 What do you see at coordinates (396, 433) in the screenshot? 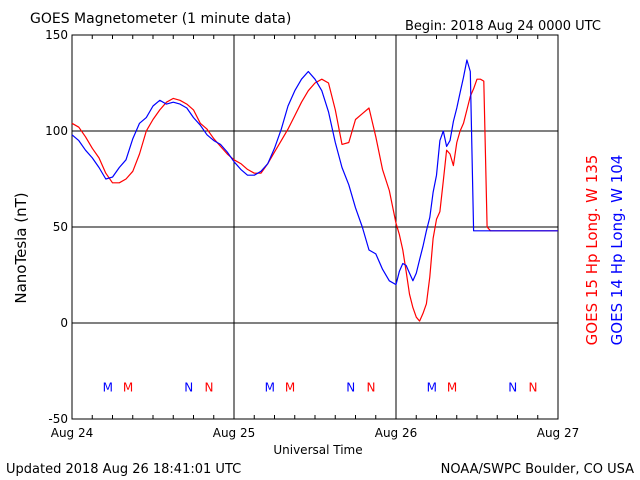
I see `x-tick-label: Aug 26` at bounding box center [396, 433].